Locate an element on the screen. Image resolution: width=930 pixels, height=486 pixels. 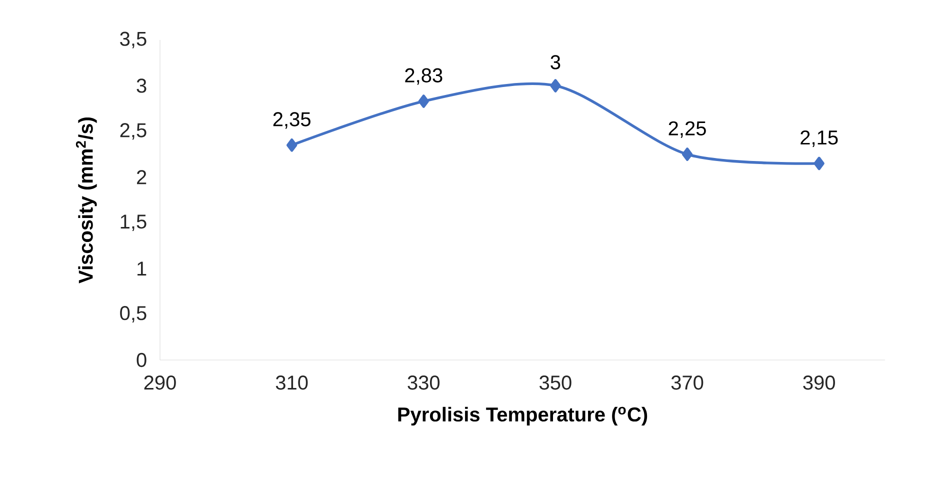
x-axis-title: Pyrolisis Temperature ($^{o}$C) is located at coordinates (523, 416).